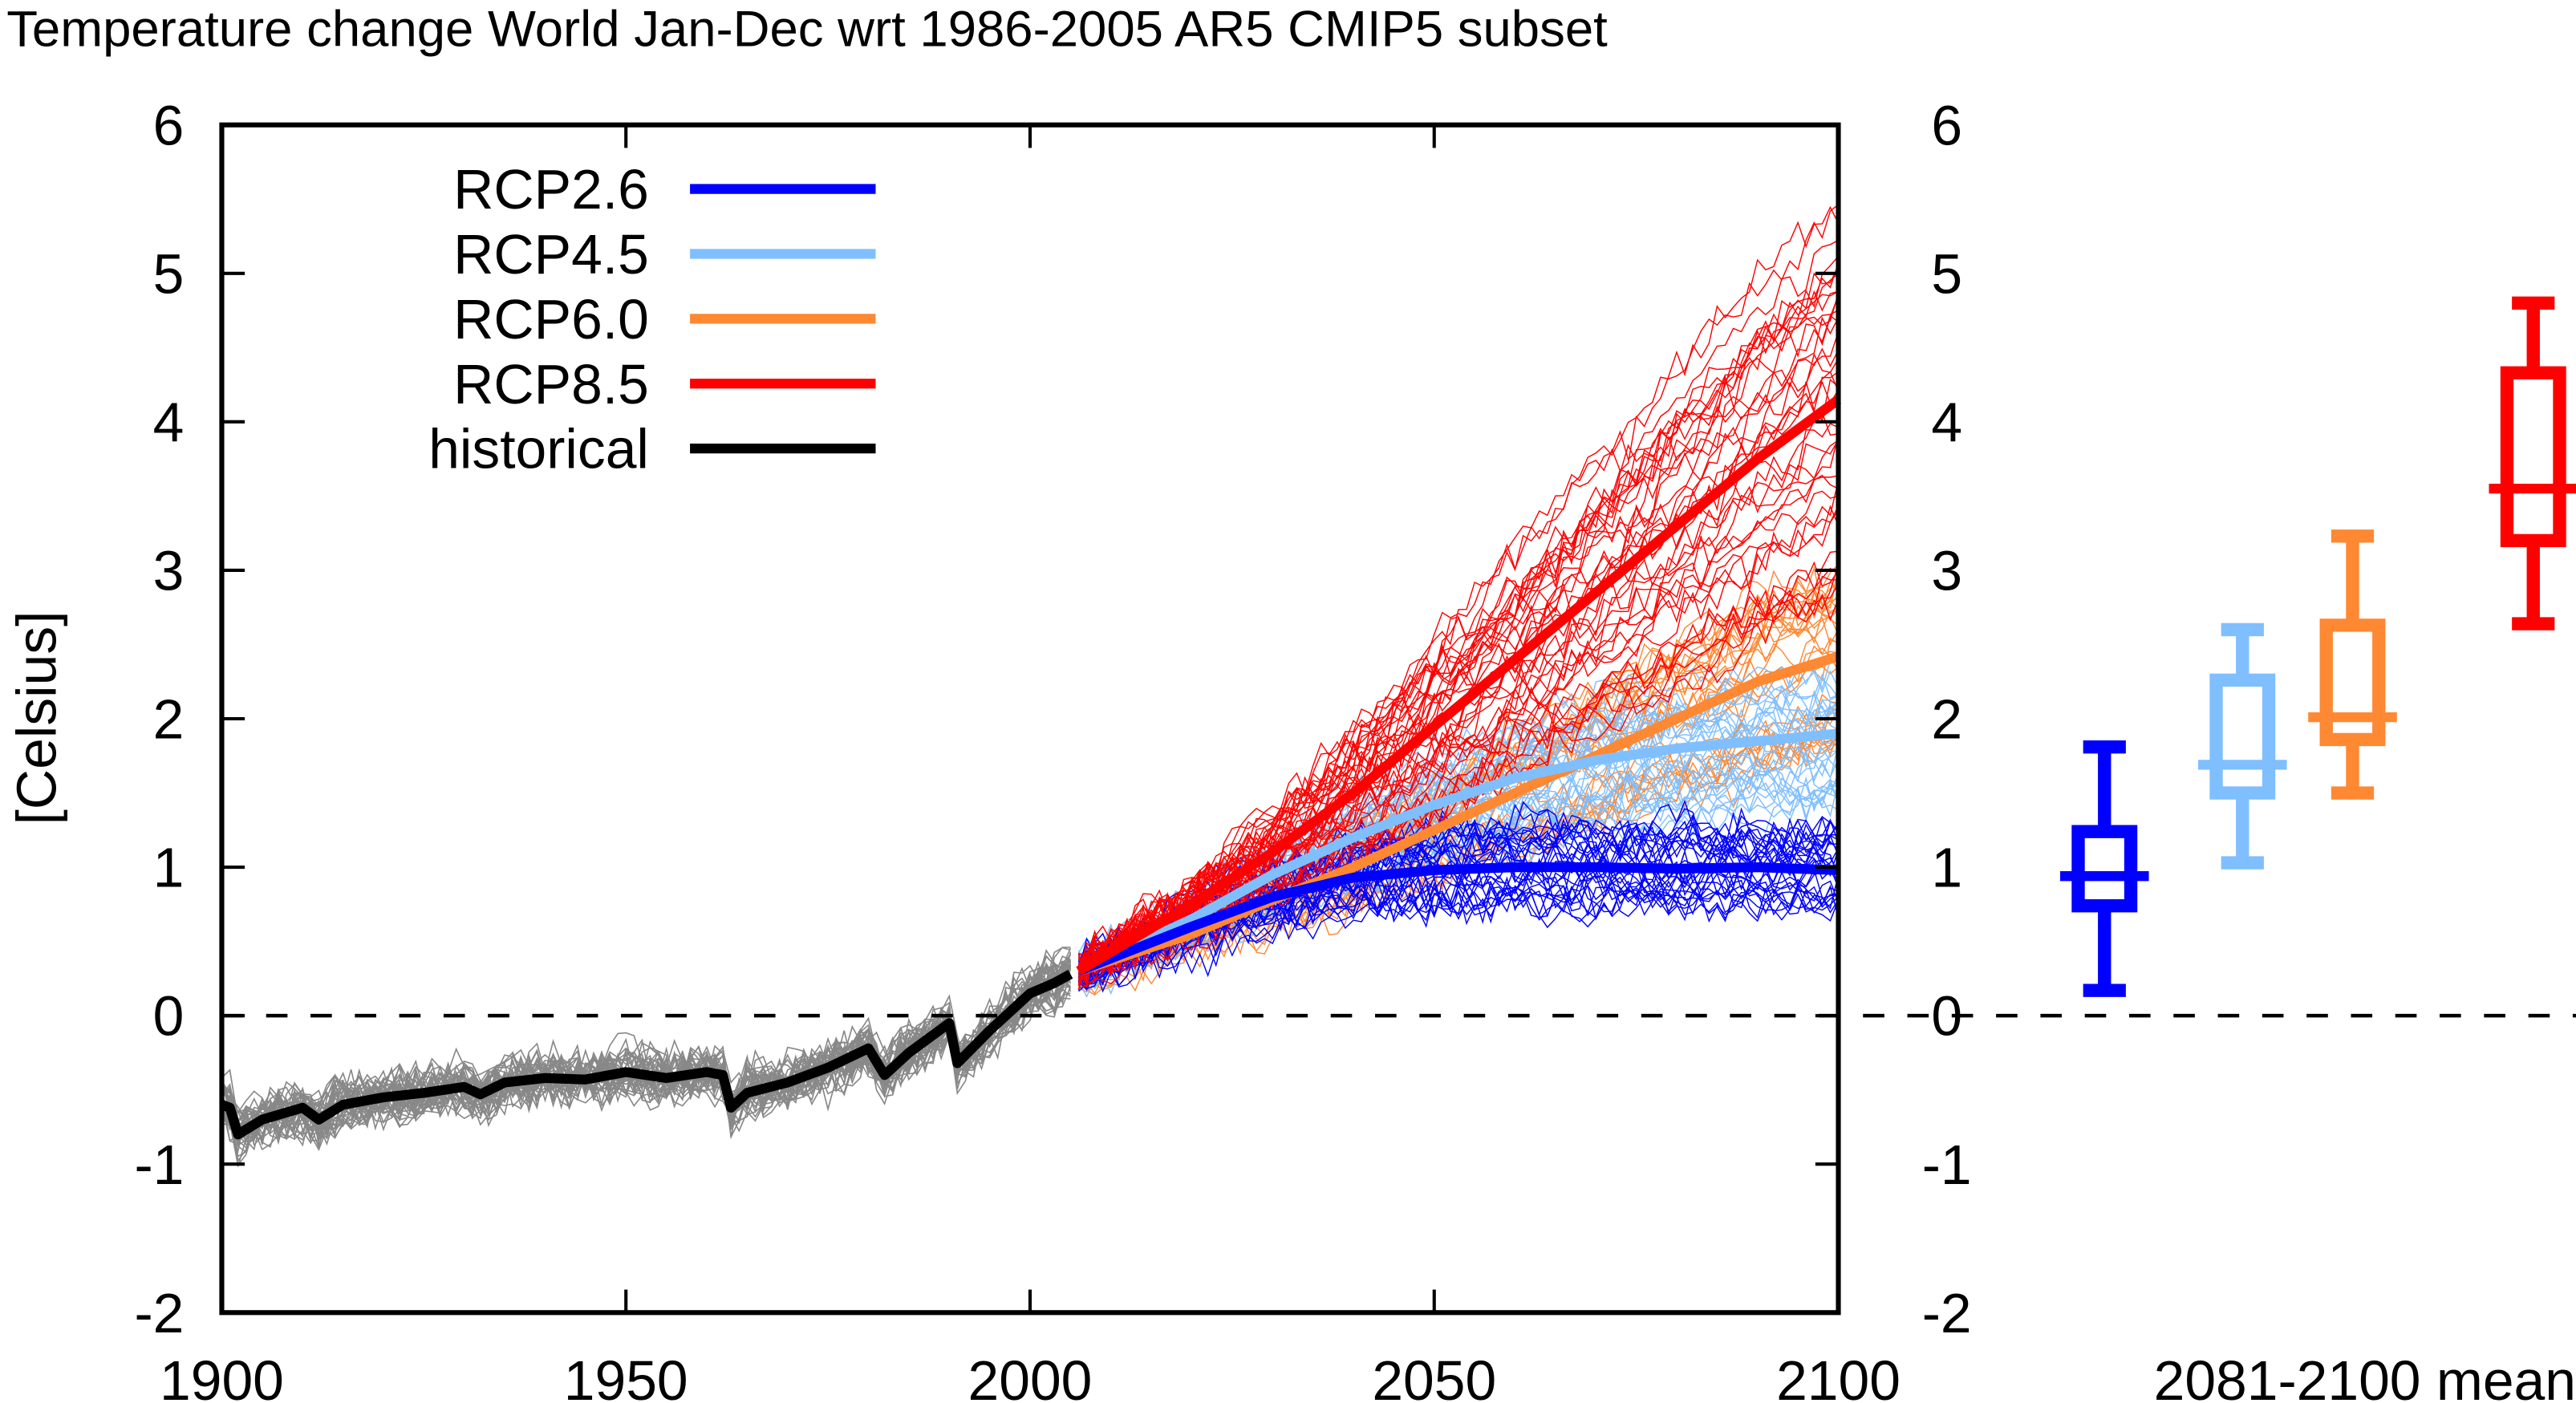  Describe the element at coordinates (538, 449) in the screenshot. I see `legend-label: historical` at that location.